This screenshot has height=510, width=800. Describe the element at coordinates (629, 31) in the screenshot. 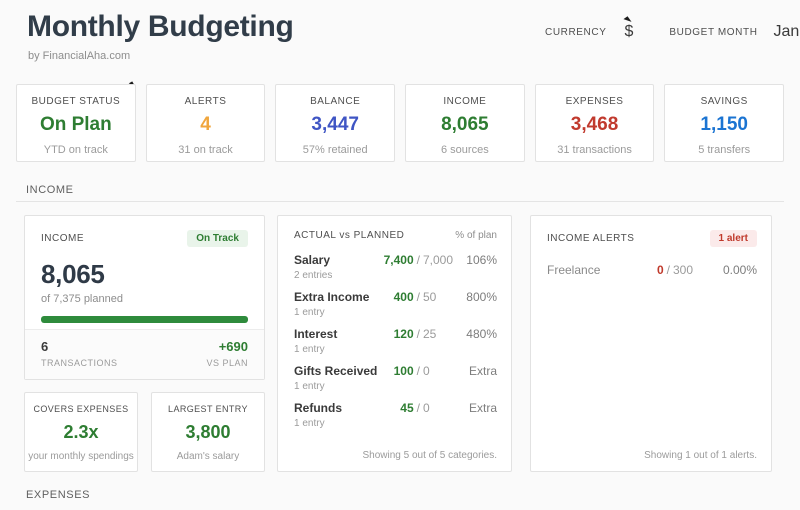

I see `currency-select: $` at that location.